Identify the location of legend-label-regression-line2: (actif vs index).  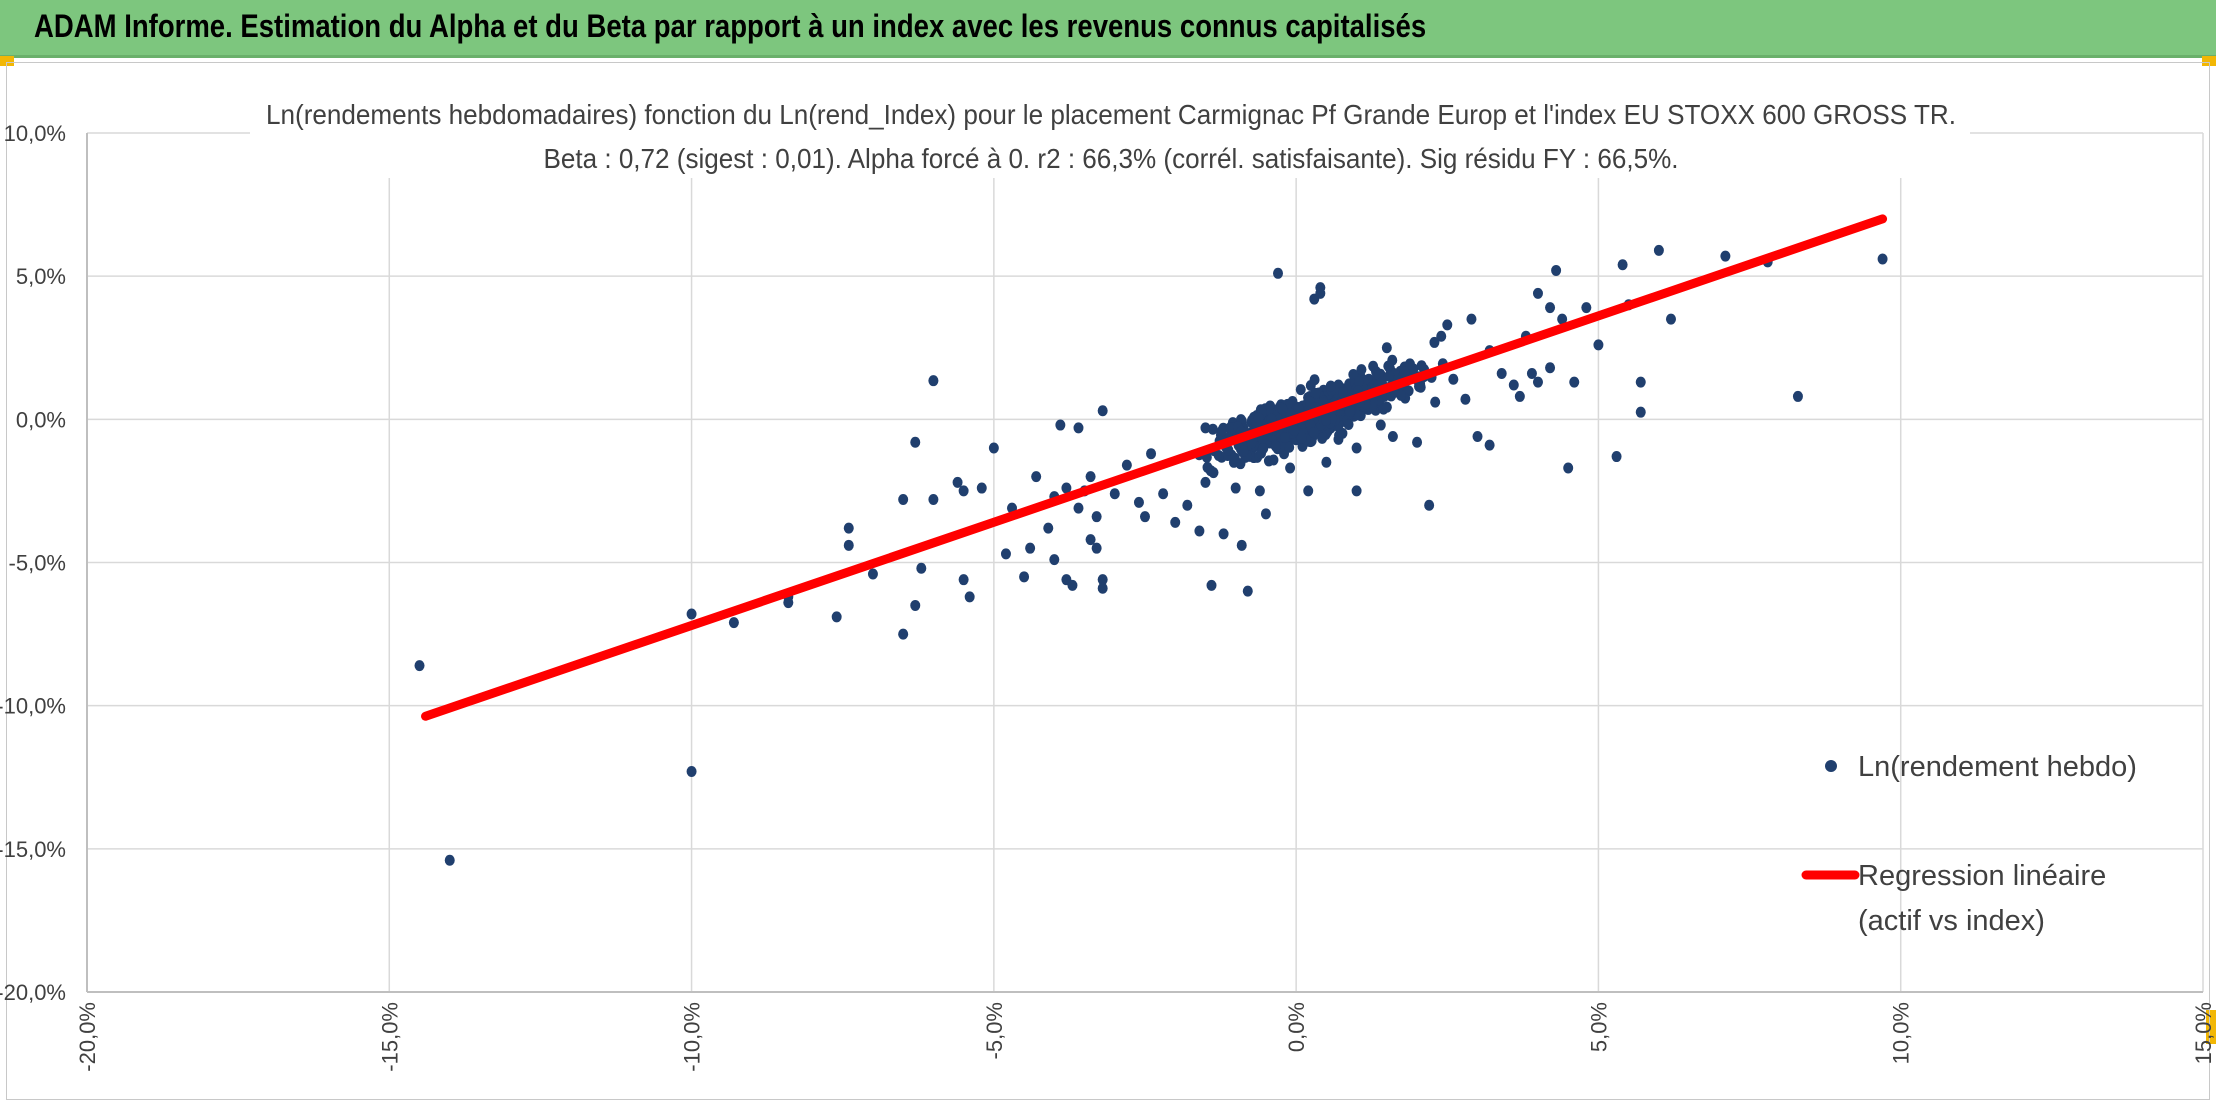
(1951, 921).